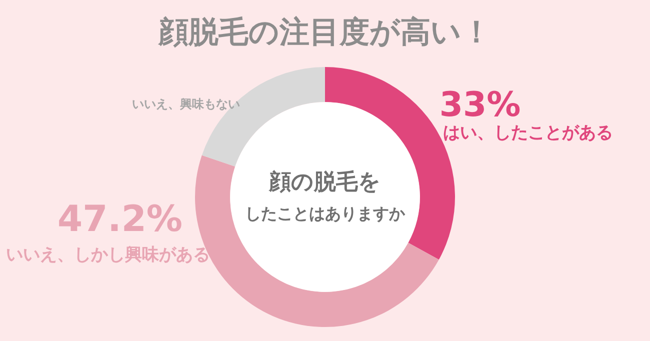 This screenshot has width=650, height=341. I want to click on chart-title: 顔脱毛の注目度が高い！, so click(325, 32).